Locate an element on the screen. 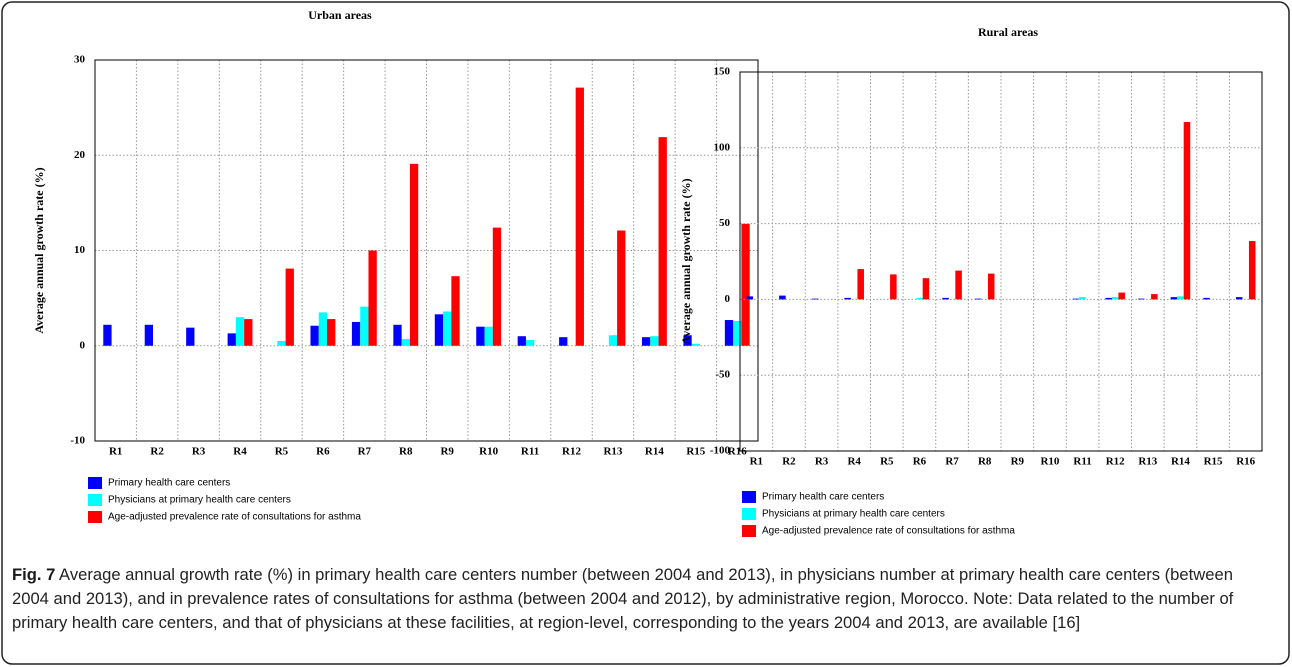 The width and height of the screenshot is (1292, 667). y-axis-label: Average annual growth rate (%) is located at coordinates (39, 250).